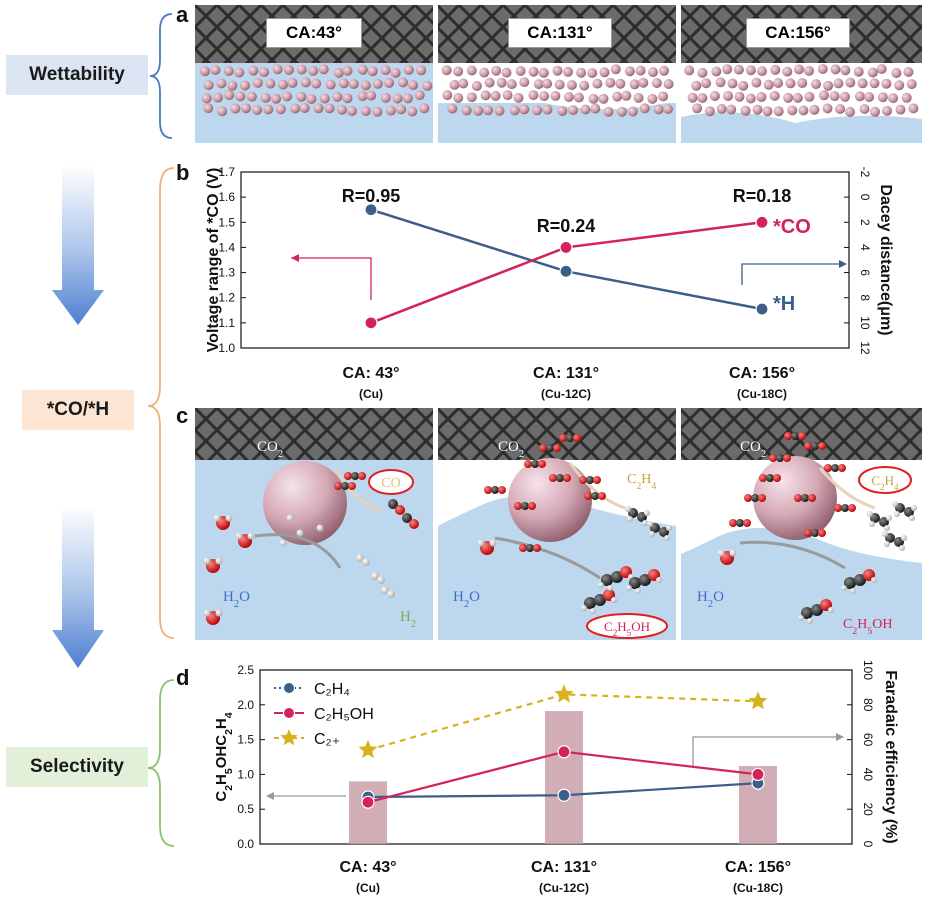  What do you see at coordinates (332, 689) in the screenshot?
I see `legend-label: C₂H₄` at bounding box center [332, 689].